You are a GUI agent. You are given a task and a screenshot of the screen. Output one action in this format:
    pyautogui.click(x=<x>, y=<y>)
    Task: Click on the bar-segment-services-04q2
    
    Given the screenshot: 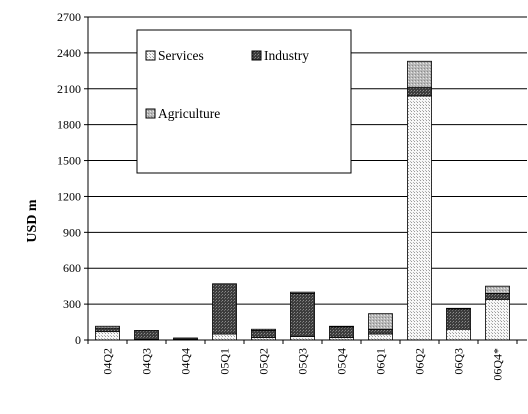 What is the action you would take?
    pyautogui.click(x=107, y=336)
    